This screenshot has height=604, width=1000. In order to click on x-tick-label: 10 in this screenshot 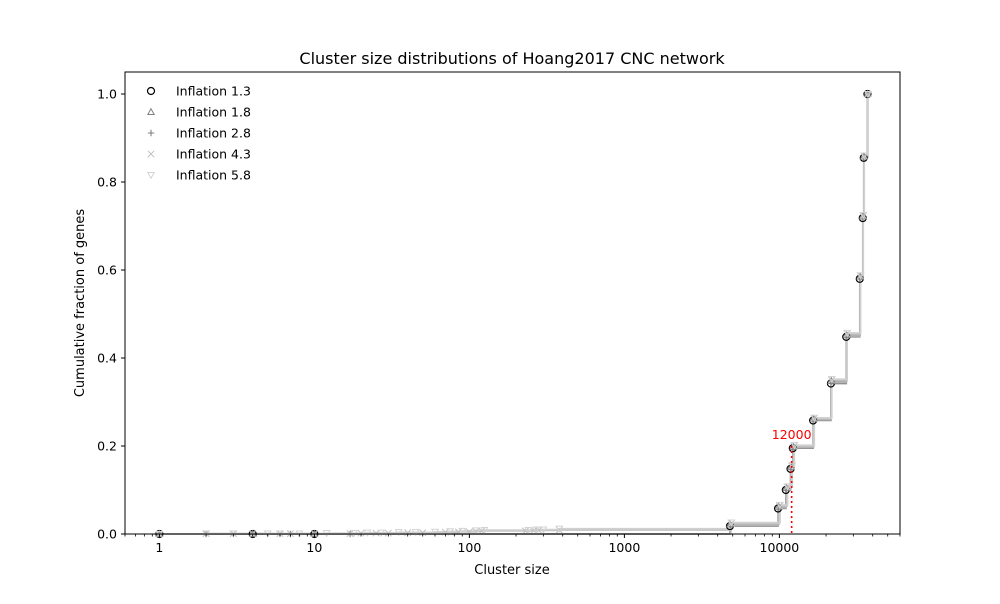, I will do `click(314, 547)`.